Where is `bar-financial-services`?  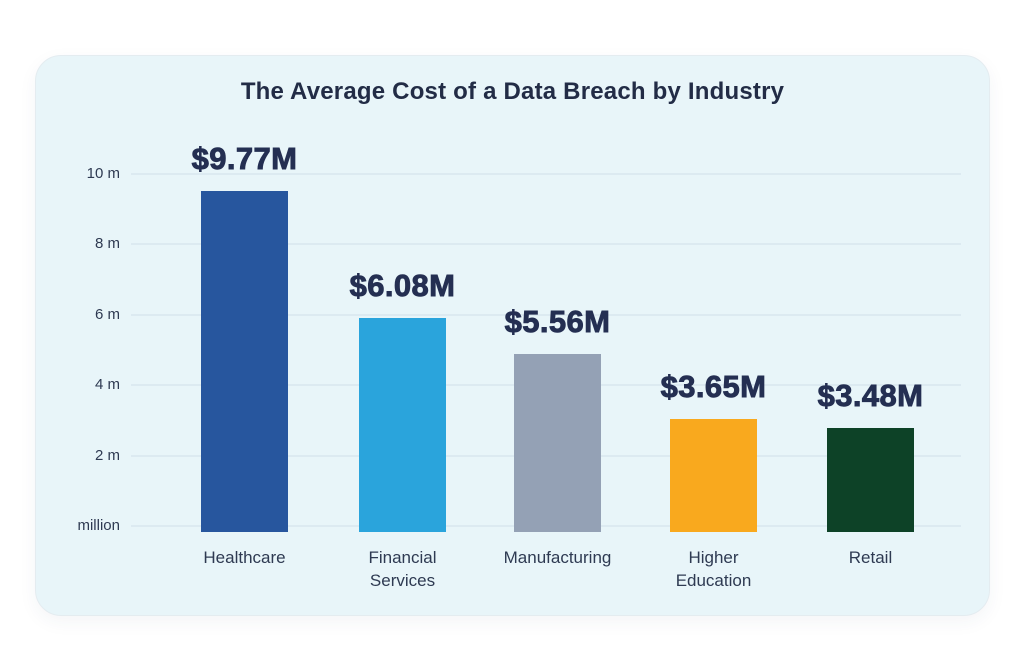 bar-financial-services is located at coordinates (402, 425).